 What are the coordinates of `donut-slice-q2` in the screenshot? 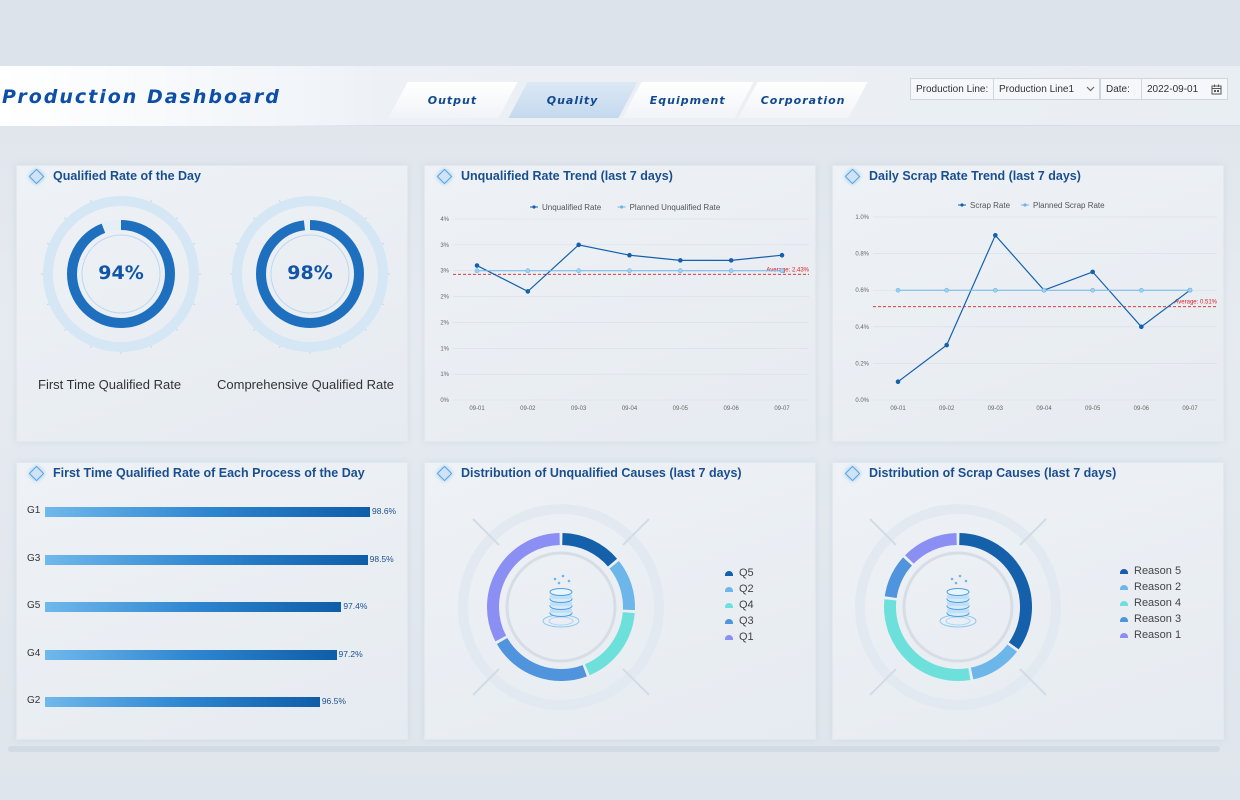 It's located at (622, 585).